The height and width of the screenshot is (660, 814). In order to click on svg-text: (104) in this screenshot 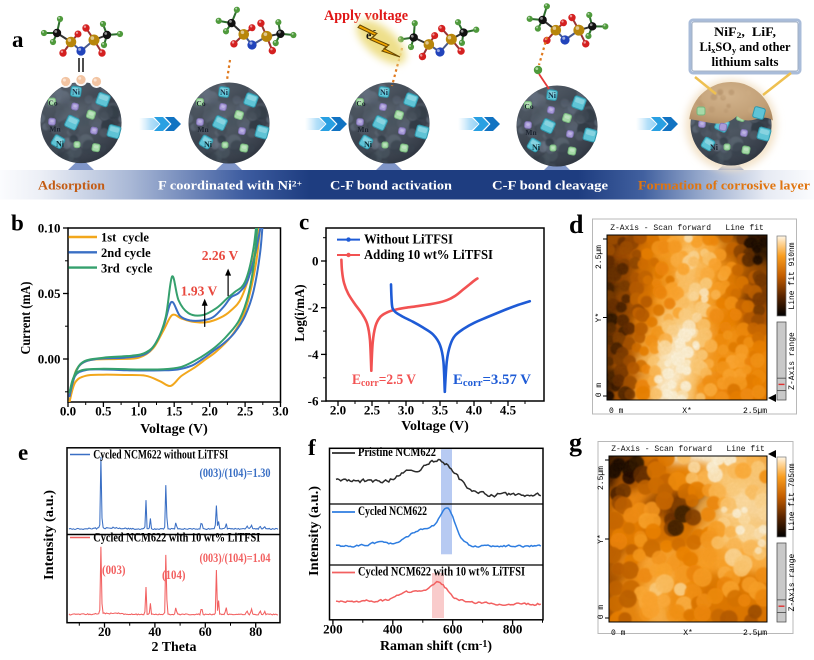, I will do `click(174, 575)`.